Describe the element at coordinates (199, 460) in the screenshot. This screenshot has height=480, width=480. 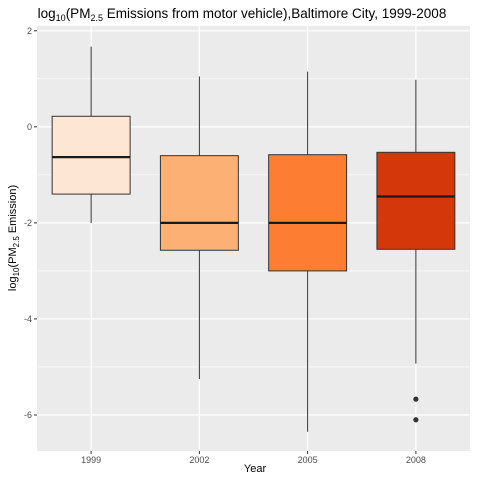
I see `x-tick-label: 2002` at that location.